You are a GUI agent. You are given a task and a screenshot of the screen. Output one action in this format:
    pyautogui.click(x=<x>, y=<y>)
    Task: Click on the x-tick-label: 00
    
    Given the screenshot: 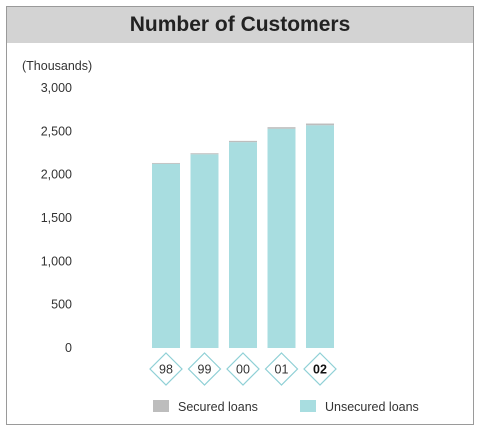 What is the action you would take?
    pyautogui.click(x=243, y=370)
    